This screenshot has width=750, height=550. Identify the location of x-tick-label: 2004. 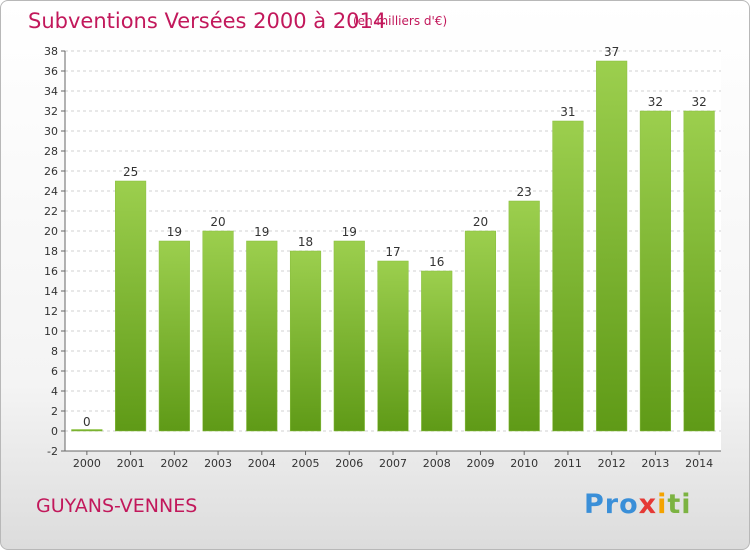
(262, 463).